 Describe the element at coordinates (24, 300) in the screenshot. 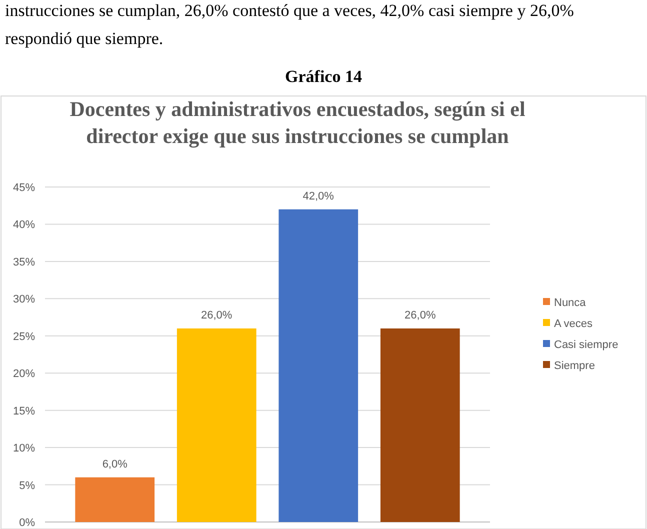

I see `y-tick-label: 30%` at that location.